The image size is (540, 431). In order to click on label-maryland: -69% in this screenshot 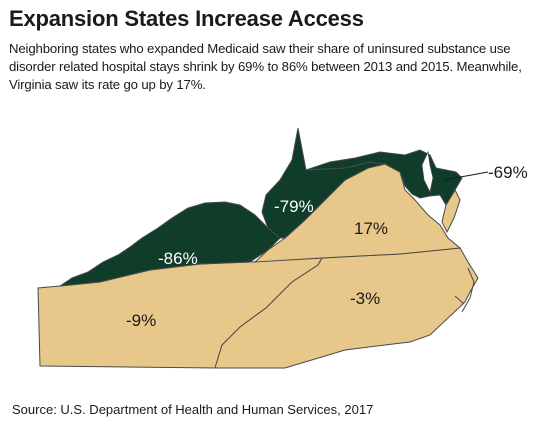, I will do `click(508, 172)`.